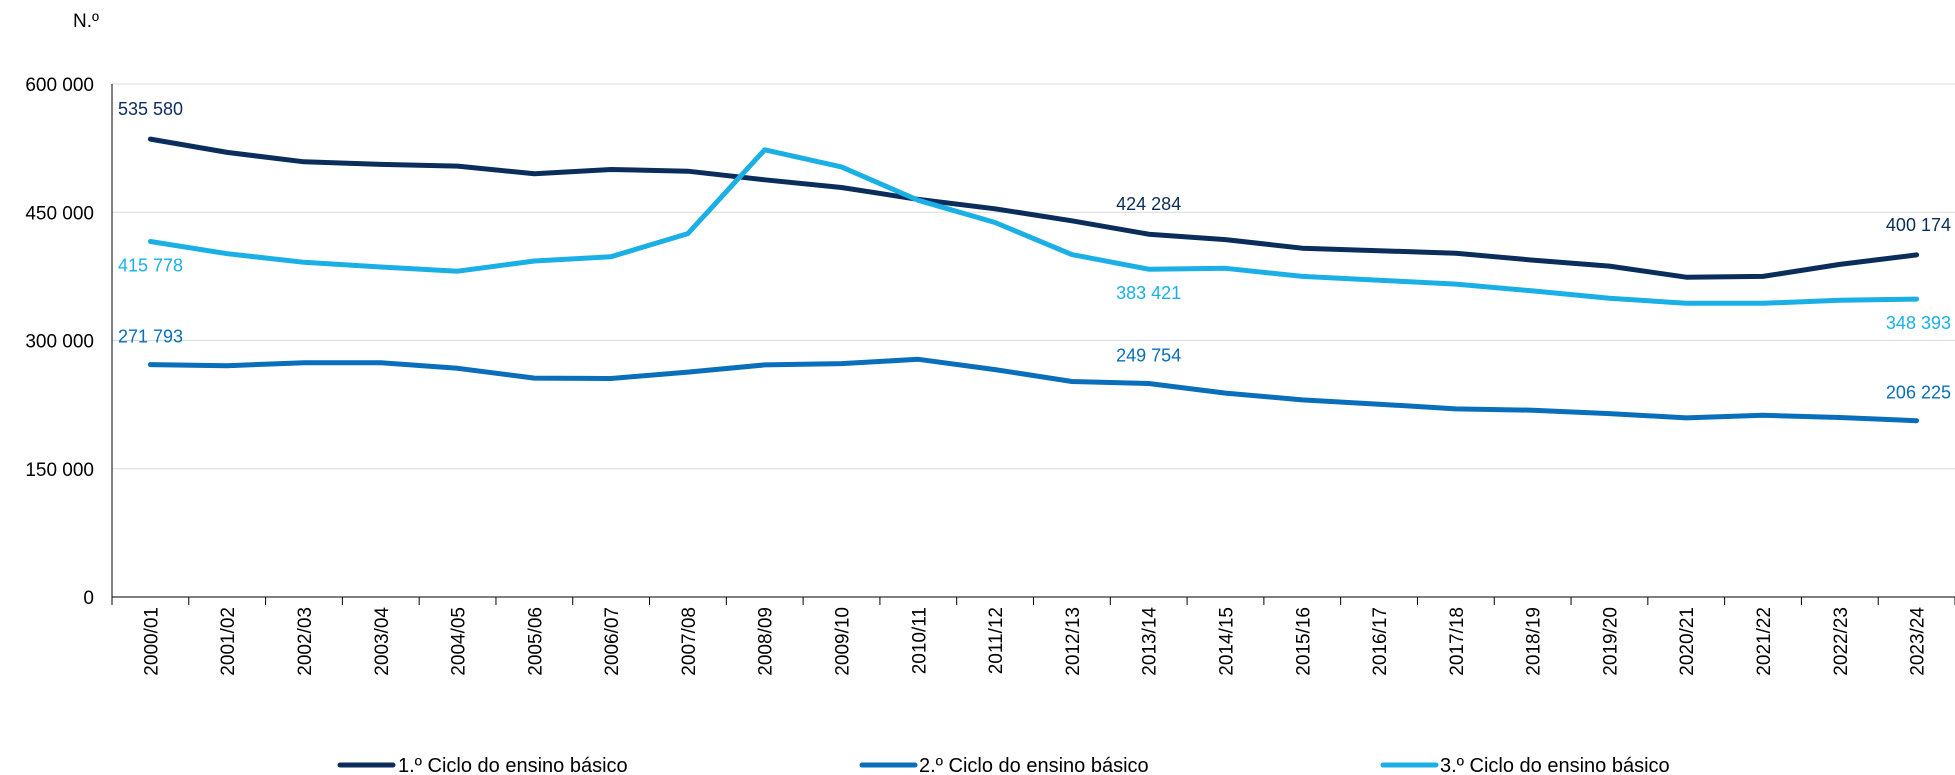 This screenshot has width=1955, height=775. What do you see at coordinates (1457, 641) in the screenshot?
I see `x-tick-label: 2017/18` at bounding box center [1457, 641].